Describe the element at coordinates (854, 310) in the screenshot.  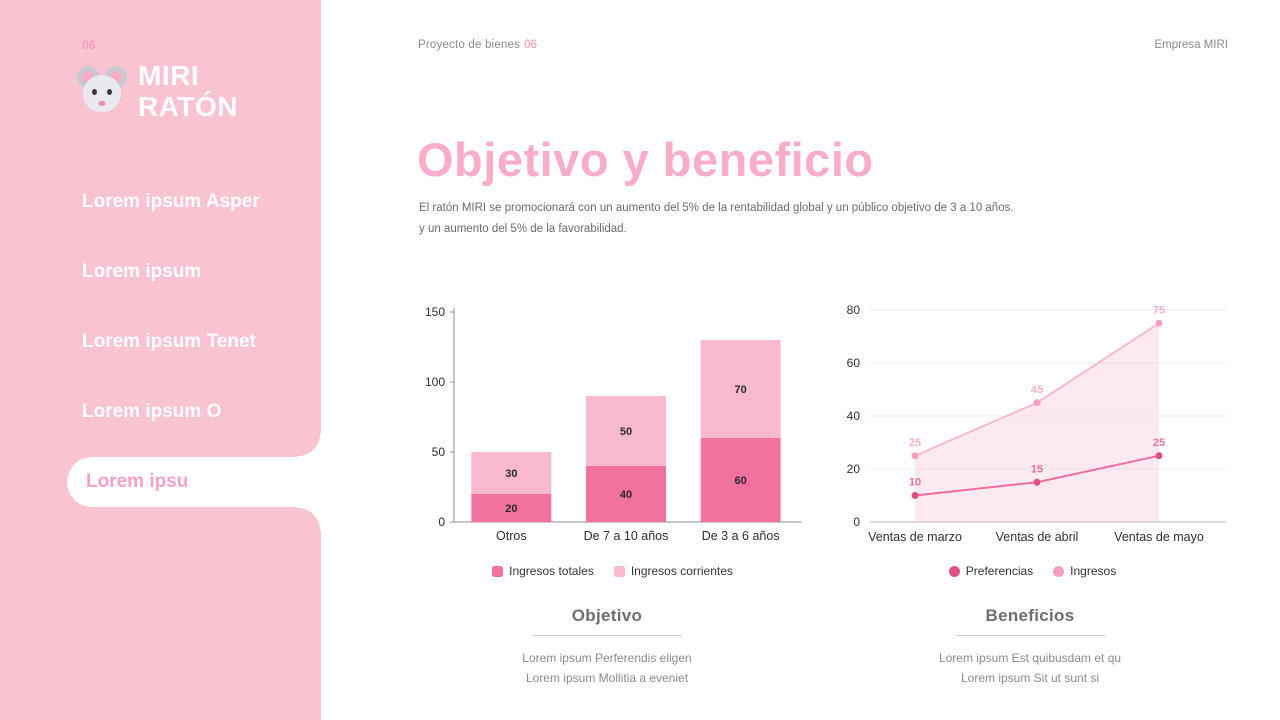
I see `y-tick-label: 80` at that location.